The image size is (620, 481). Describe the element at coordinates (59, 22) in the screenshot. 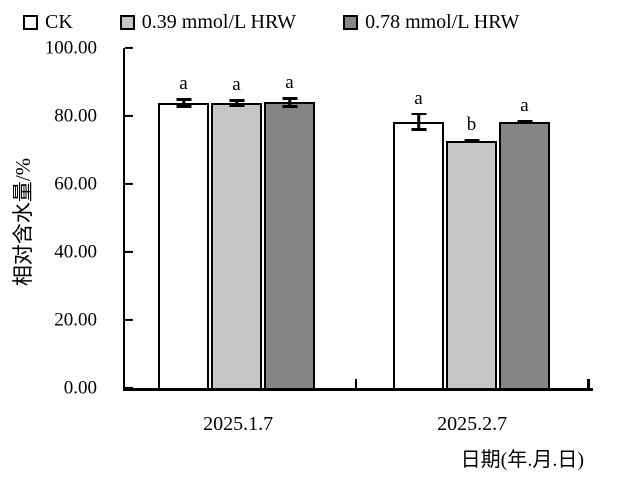

I see `legend-label-ck: CK` at that location.